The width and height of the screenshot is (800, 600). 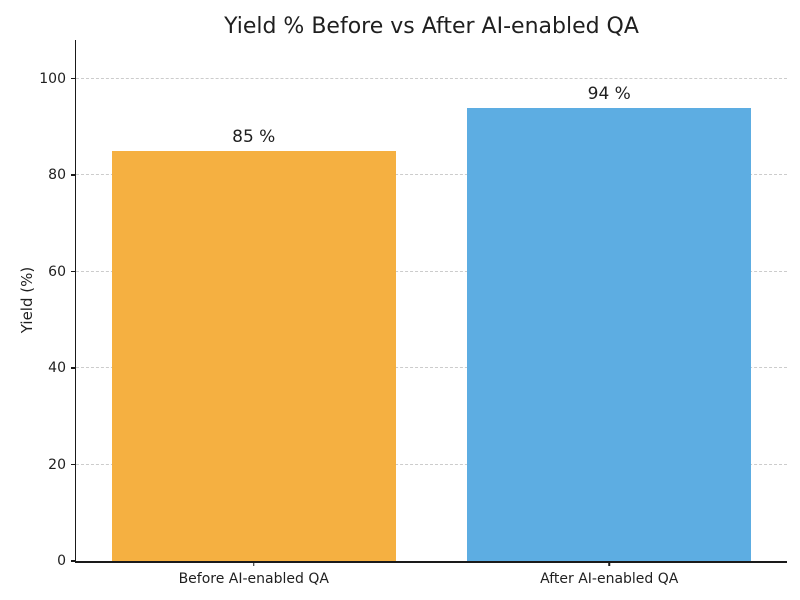 What do you see at coordinates (57, 464) in the screenshot?
I see `y-tick-label: 20` at bounding box center [57, 464].